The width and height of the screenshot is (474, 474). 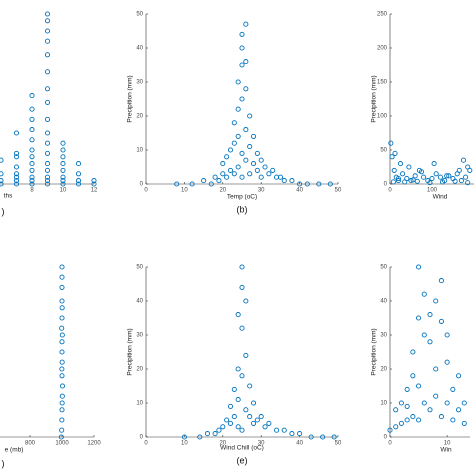 I want to click on x-tick-label: 40, so click(x=299, y=444).